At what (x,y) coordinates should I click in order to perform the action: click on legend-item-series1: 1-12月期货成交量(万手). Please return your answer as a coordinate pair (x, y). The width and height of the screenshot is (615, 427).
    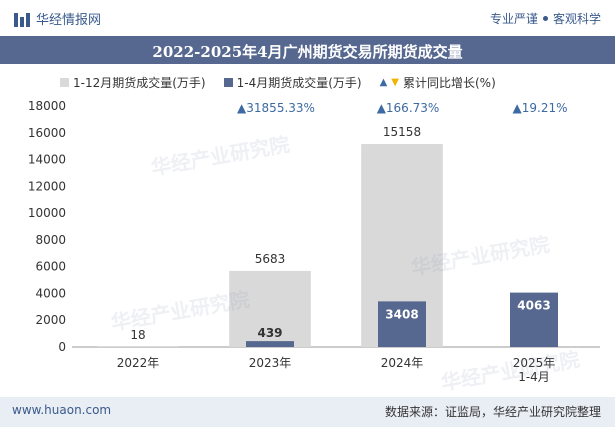
    Looking at the image, I should click on (133, 82).